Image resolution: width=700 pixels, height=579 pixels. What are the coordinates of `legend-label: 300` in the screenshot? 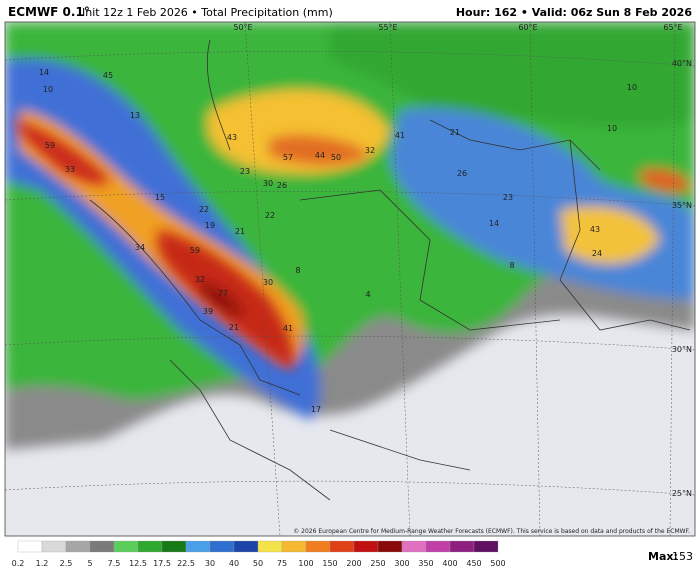 It's located at (401, 563).